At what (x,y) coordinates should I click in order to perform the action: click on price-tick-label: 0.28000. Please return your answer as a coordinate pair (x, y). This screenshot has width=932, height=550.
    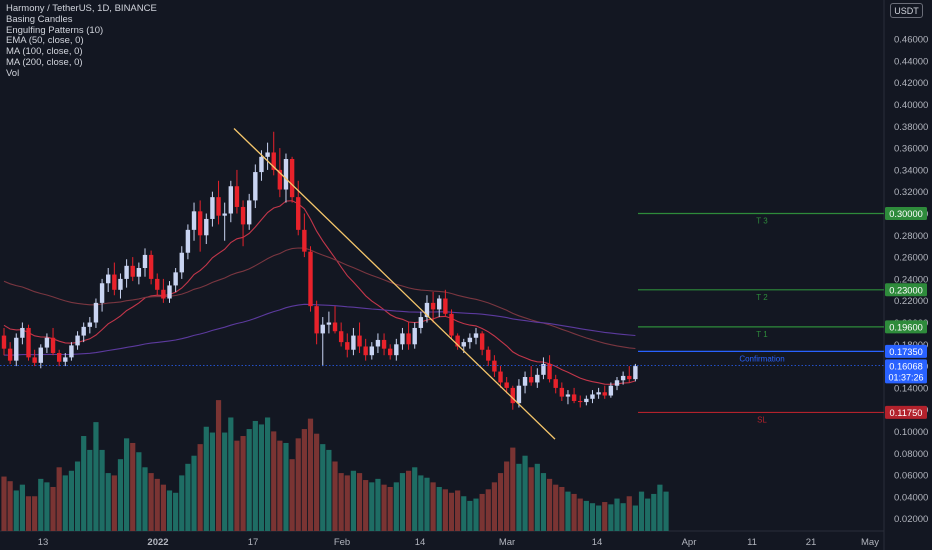
    Looking at the image, I should click on (911, 236).